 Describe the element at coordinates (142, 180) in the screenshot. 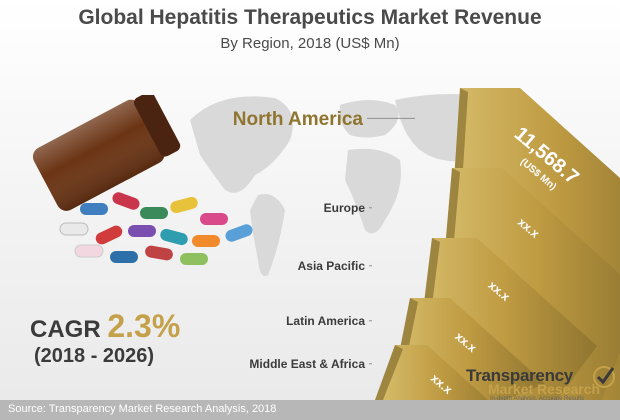

I see `pill-bottle-icon` at that location.